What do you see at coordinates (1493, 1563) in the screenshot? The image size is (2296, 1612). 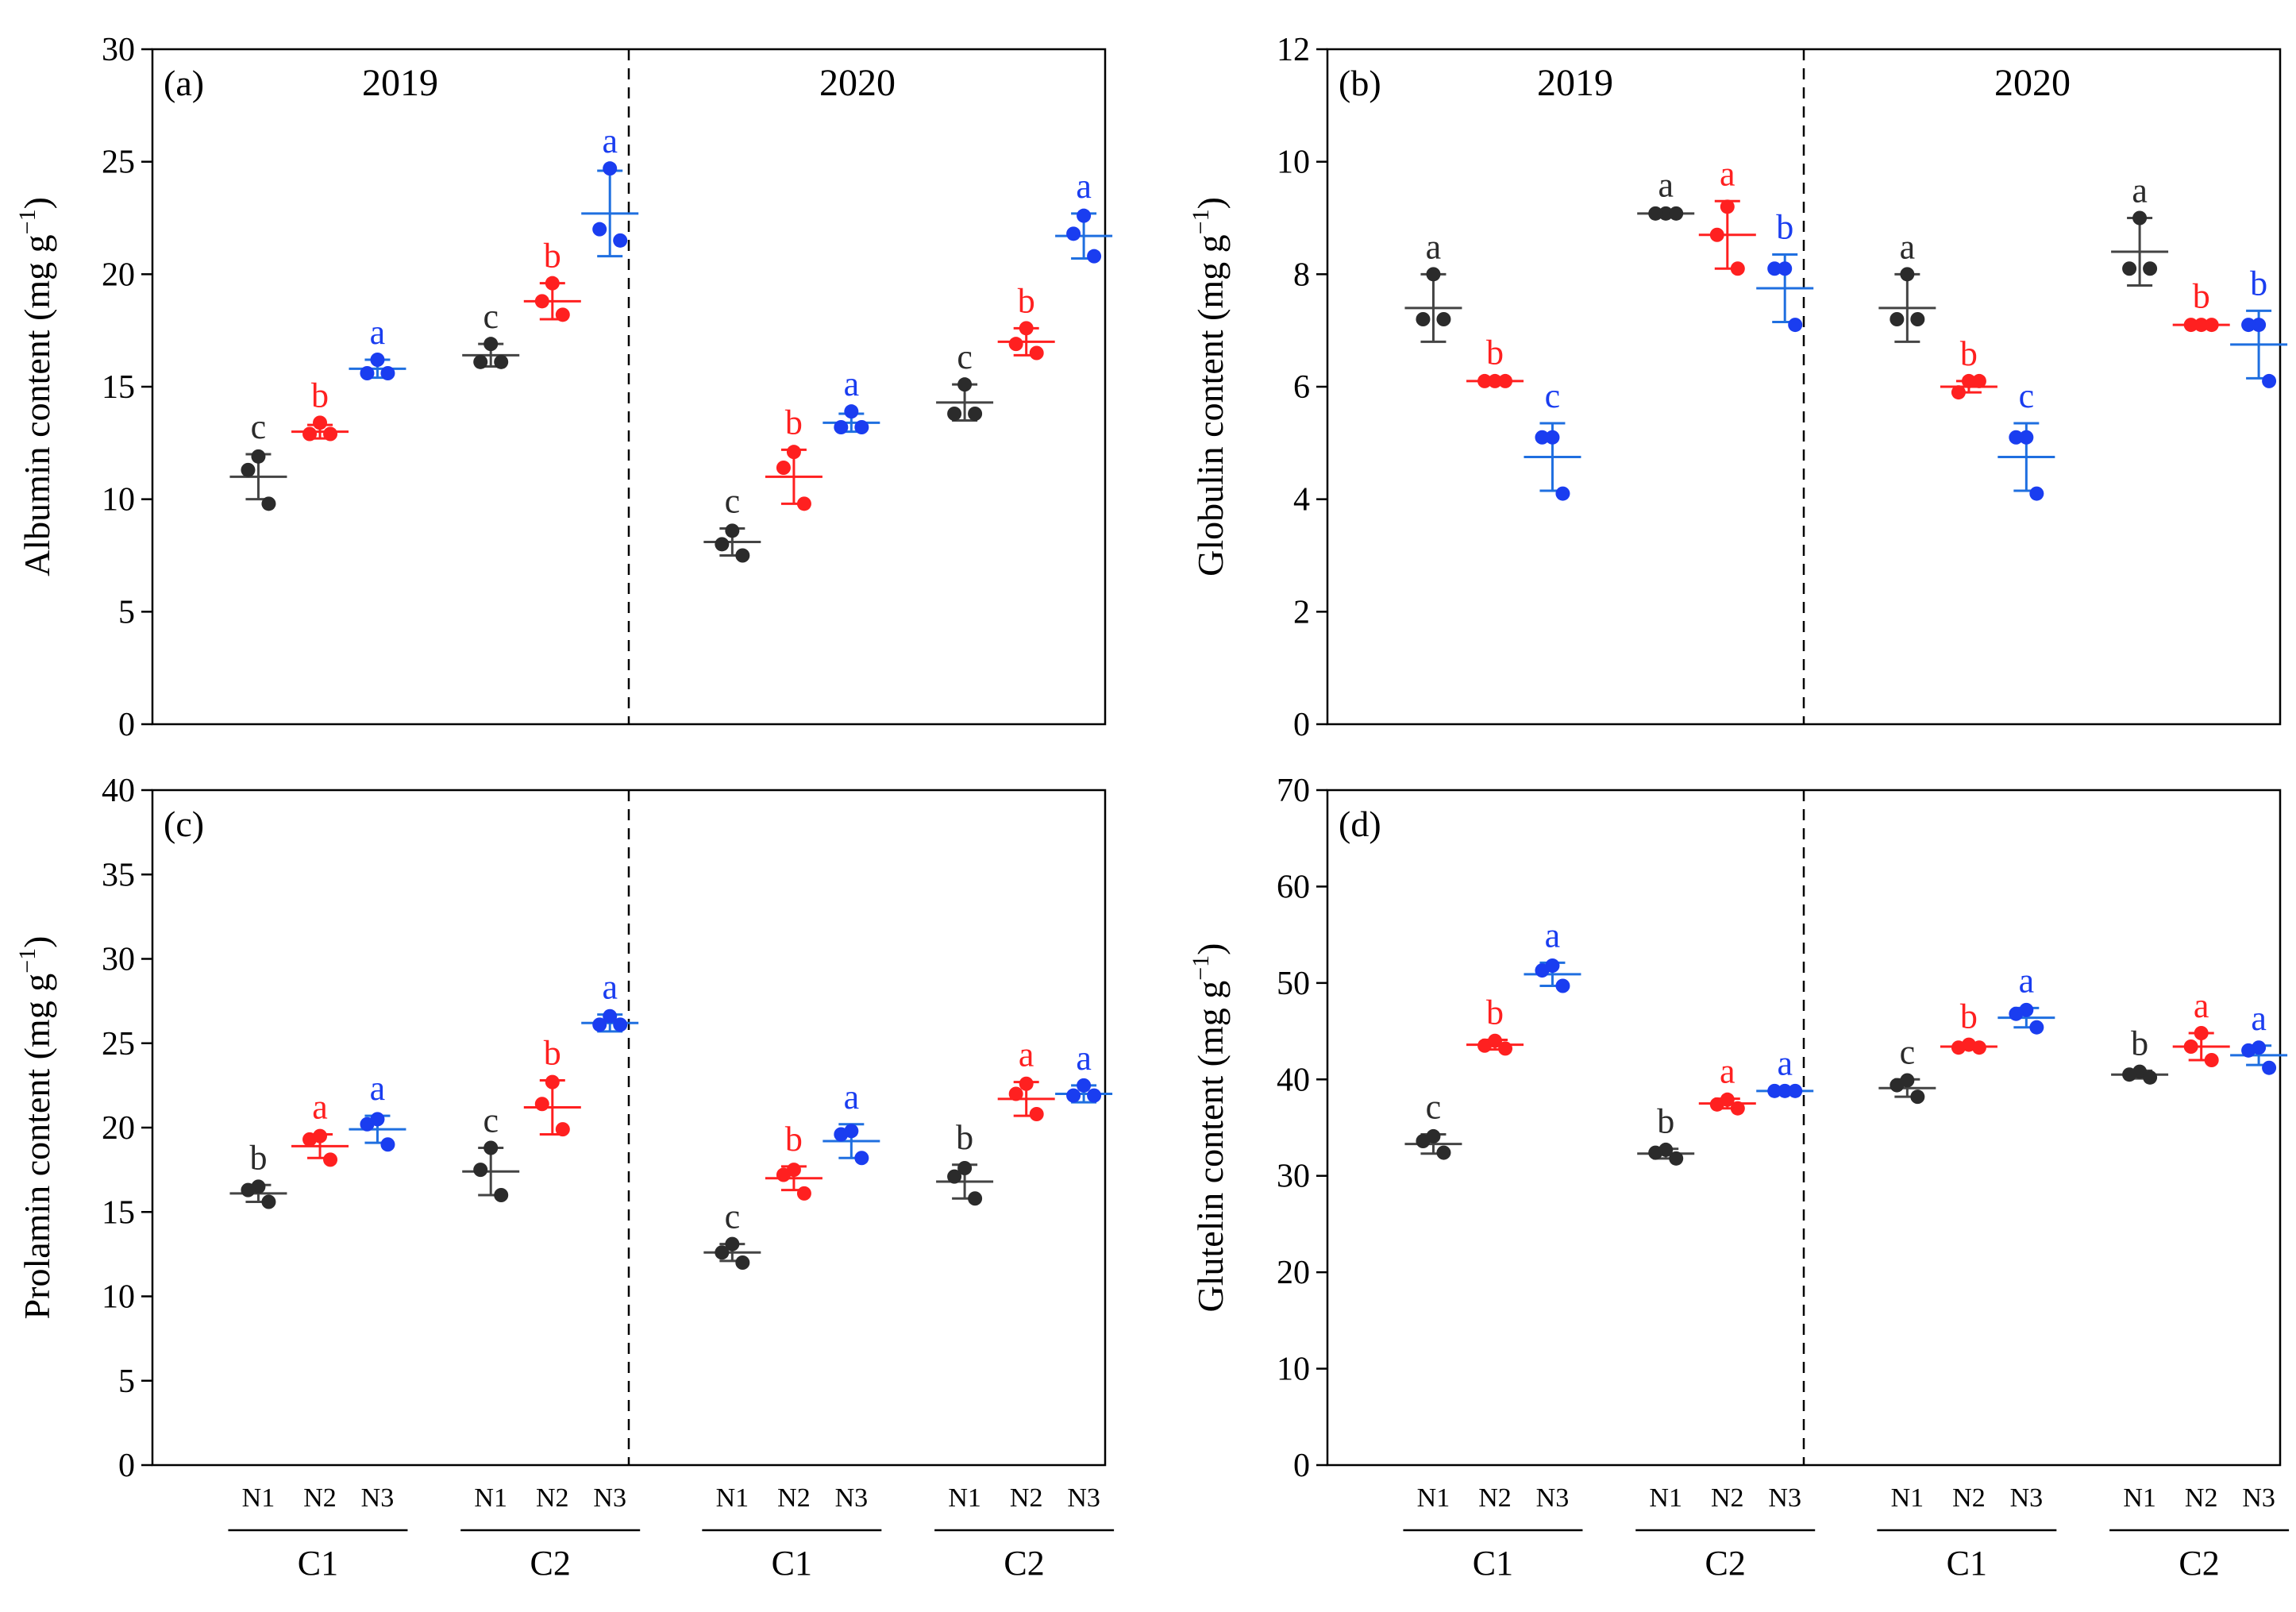 I see `cultivar-label: C1` at bounding box center [1493, 1563].